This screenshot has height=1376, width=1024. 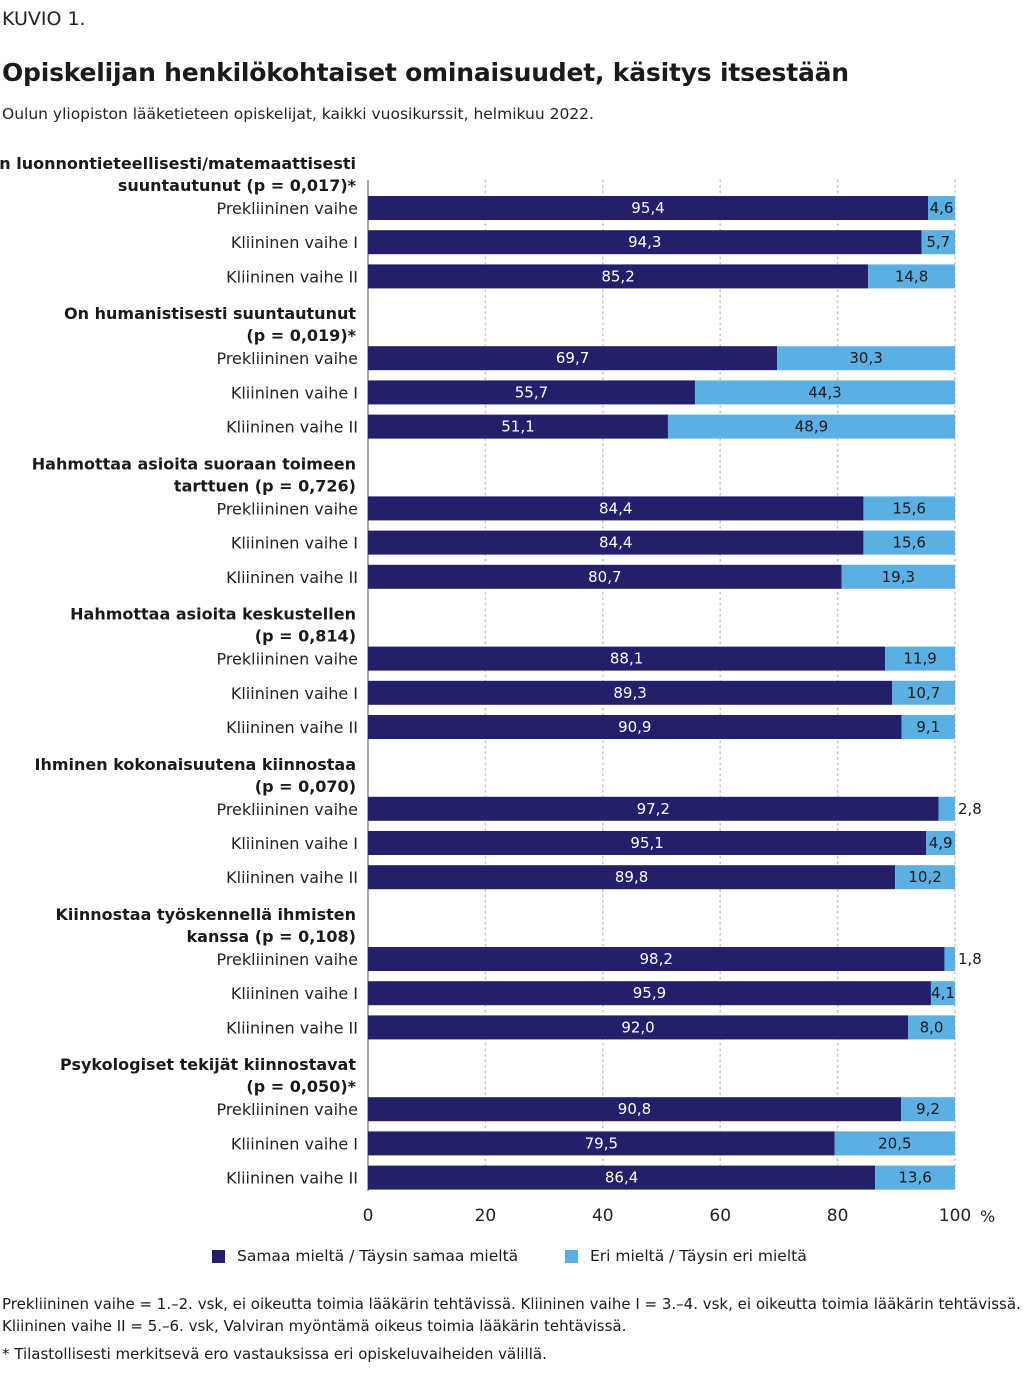 I want to click on value-label-agree: 92,0, so click(x=637, y=1027).